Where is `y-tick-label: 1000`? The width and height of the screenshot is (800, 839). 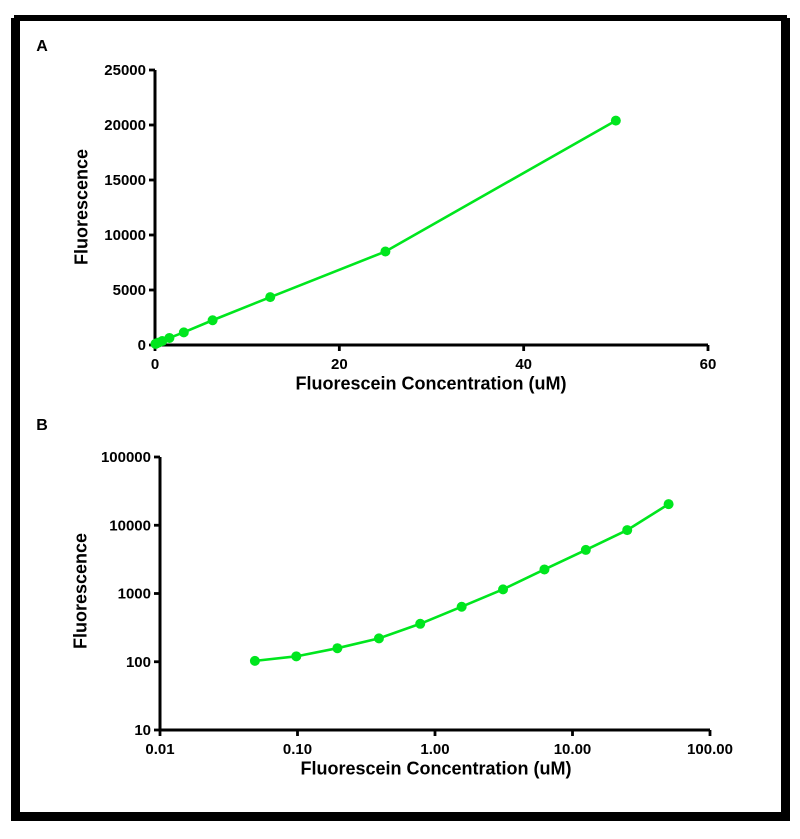 y-tick-label: 1000 is located at coordinates (134, 594).